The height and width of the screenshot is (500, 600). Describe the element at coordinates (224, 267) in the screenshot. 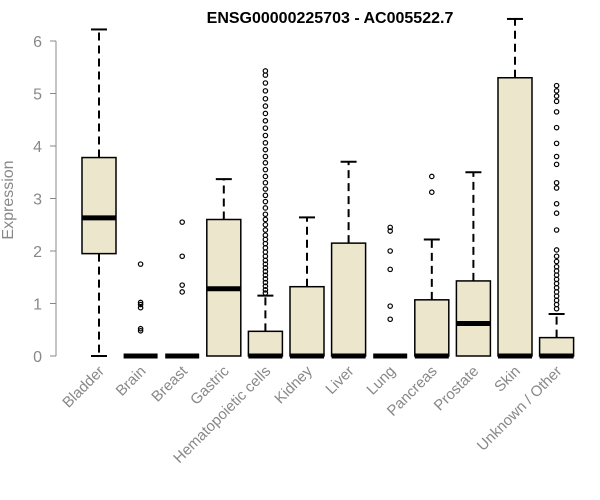

I see `box-gastric` at that location.